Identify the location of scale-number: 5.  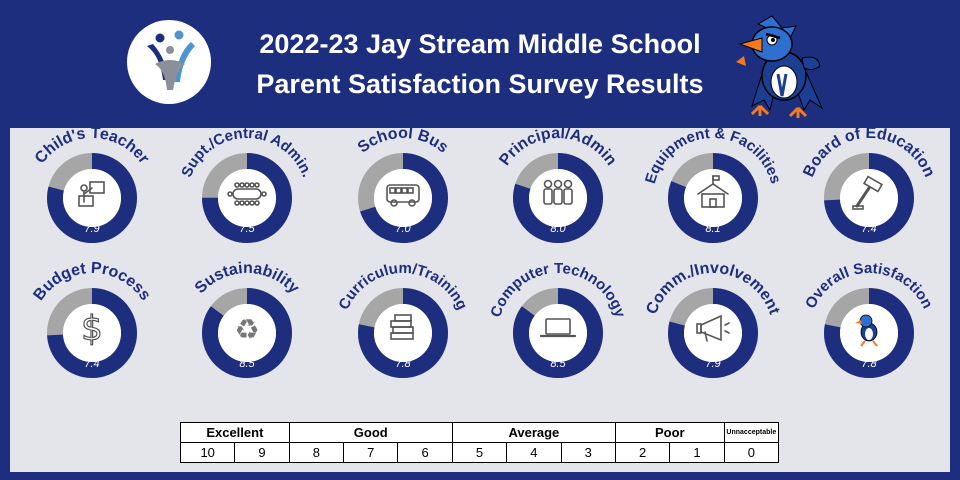
(479, 452).